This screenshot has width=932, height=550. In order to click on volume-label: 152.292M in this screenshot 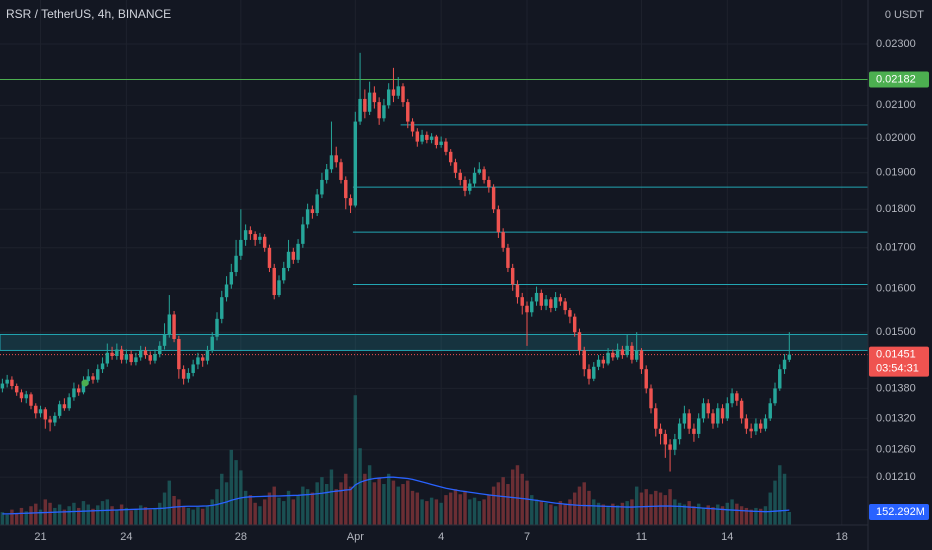, I will do `click(900, 512)`.